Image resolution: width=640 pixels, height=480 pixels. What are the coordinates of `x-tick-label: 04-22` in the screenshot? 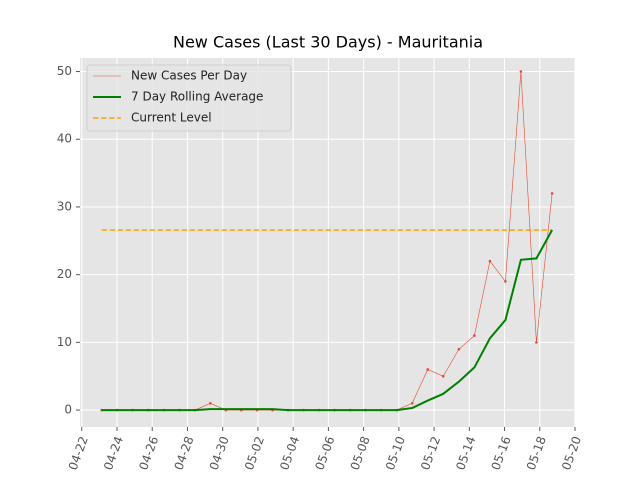 It's located at (78, 453).